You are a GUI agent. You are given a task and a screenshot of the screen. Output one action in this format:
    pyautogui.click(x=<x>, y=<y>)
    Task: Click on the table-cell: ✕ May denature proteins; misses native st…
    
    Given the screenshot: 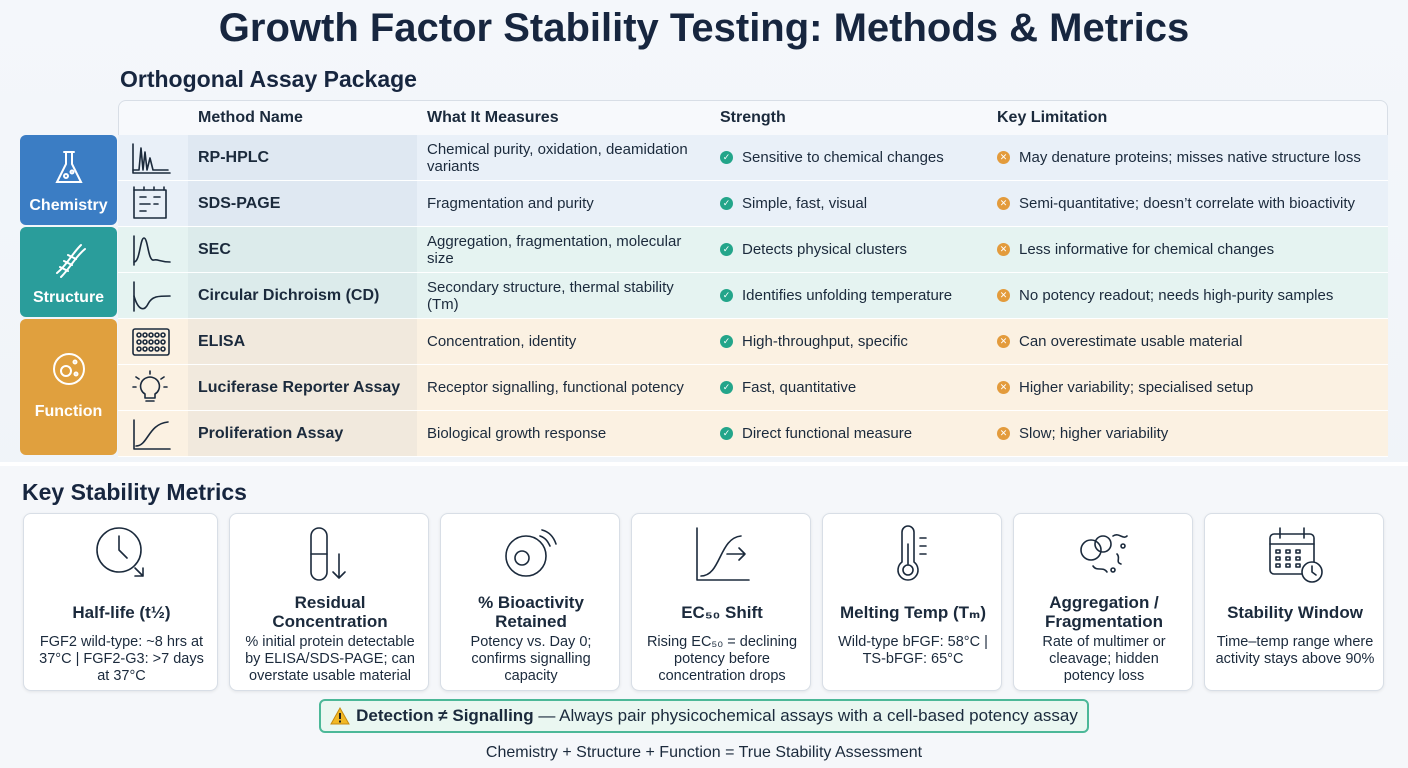 What is the action you would take?
    pyautogui.click(x=1187, y=158)
    